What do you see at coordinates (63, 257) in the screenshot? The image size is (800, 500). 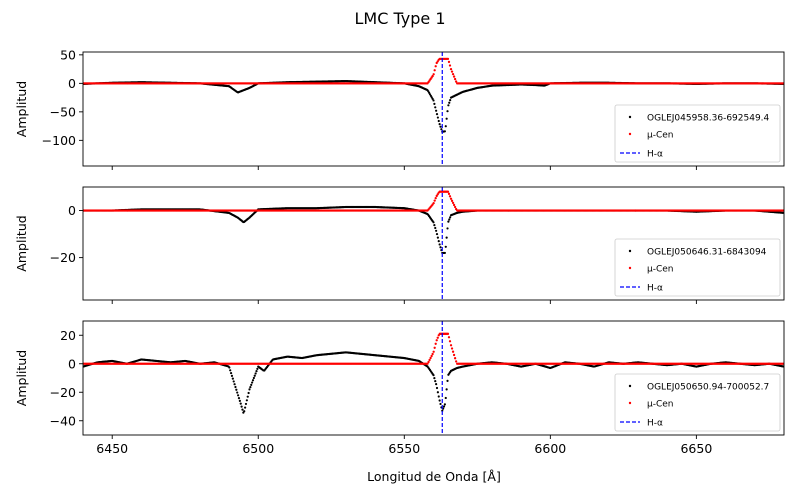 I see `y-tick-label: −20` at bounding box center [63, 257].